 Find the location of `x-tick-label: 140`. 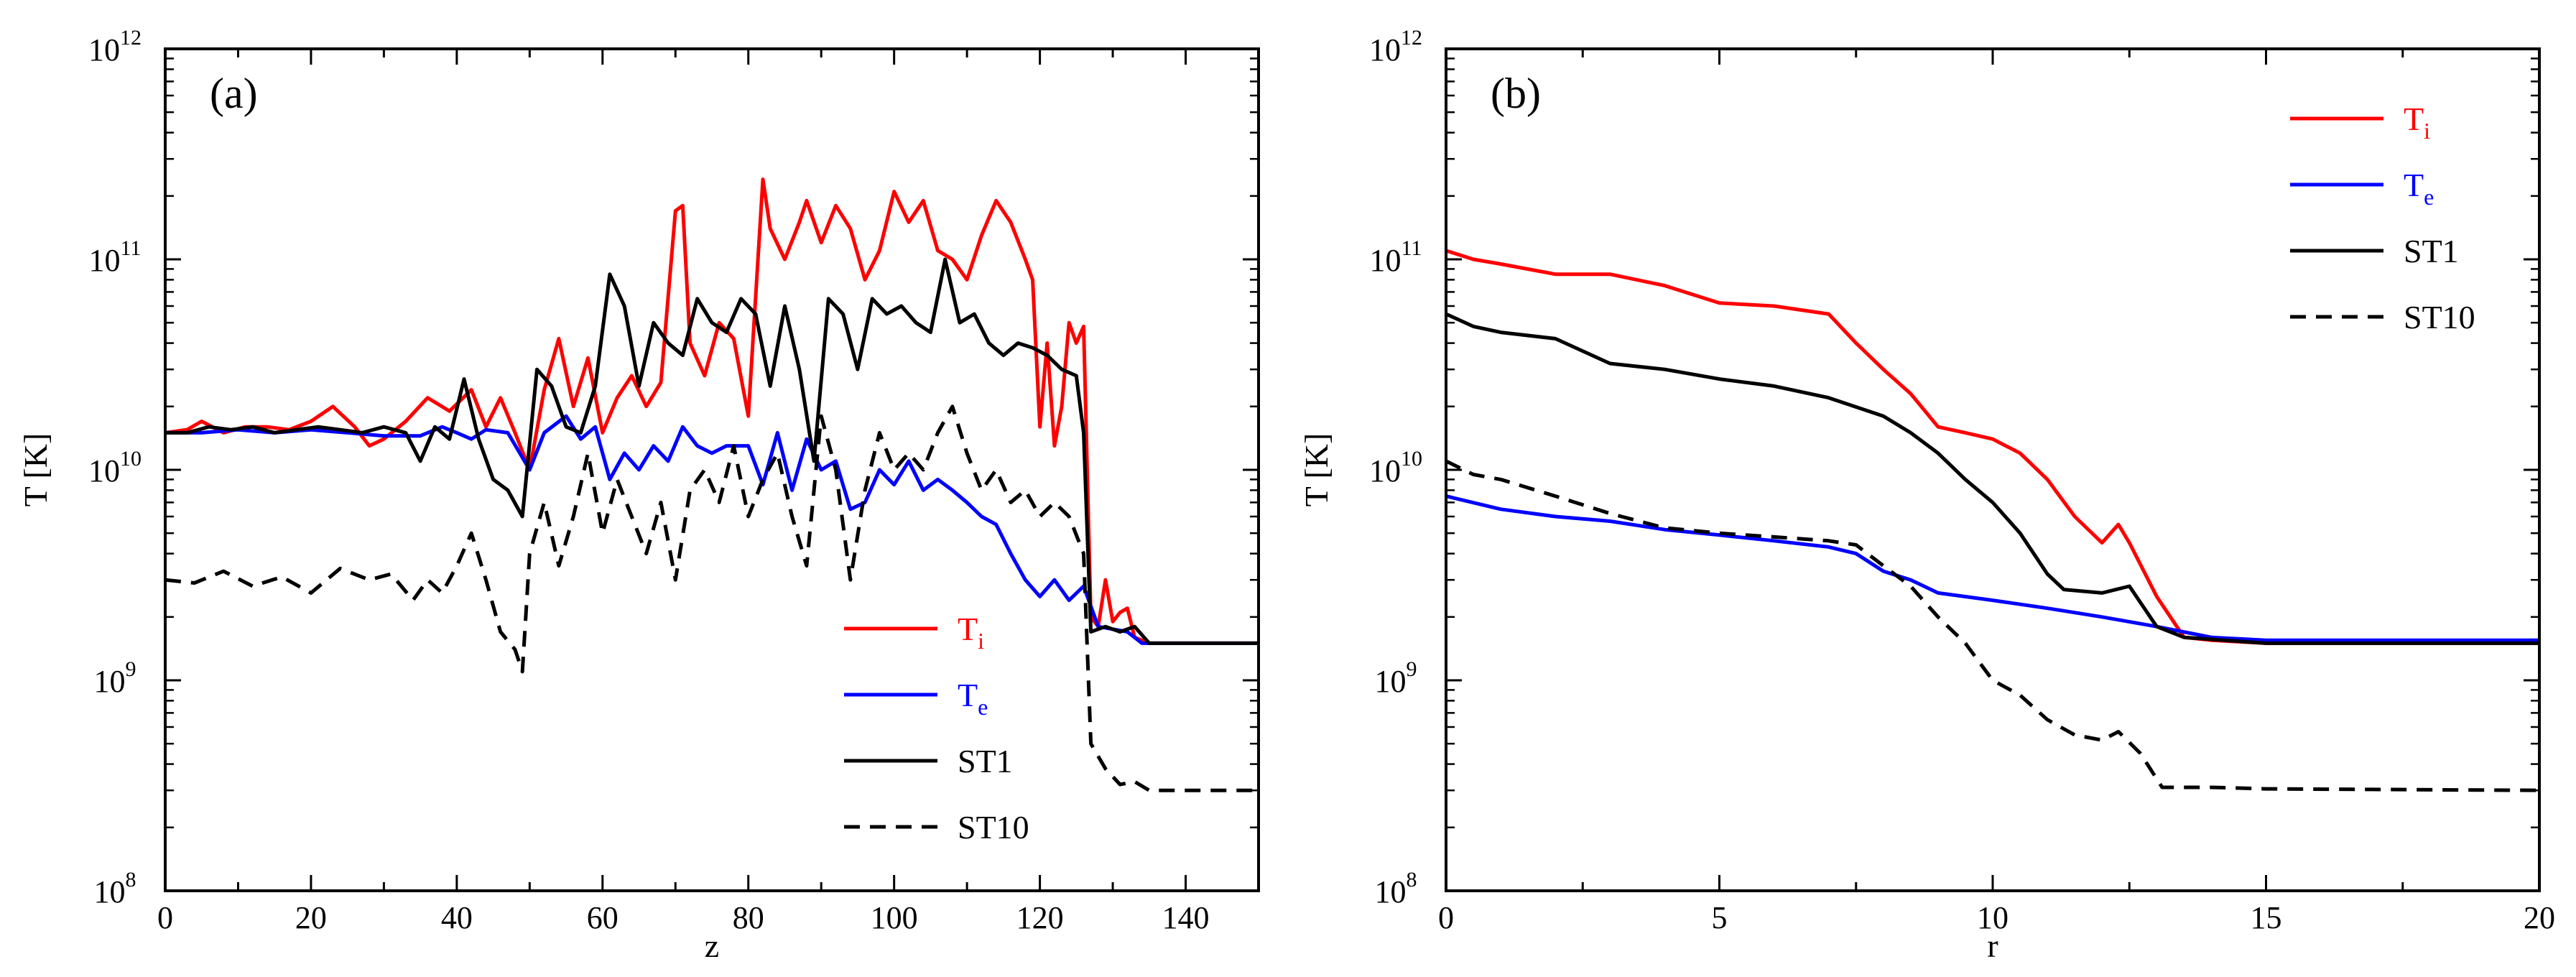

x-tick-label: 140 is located at coordinates (1186, 918).